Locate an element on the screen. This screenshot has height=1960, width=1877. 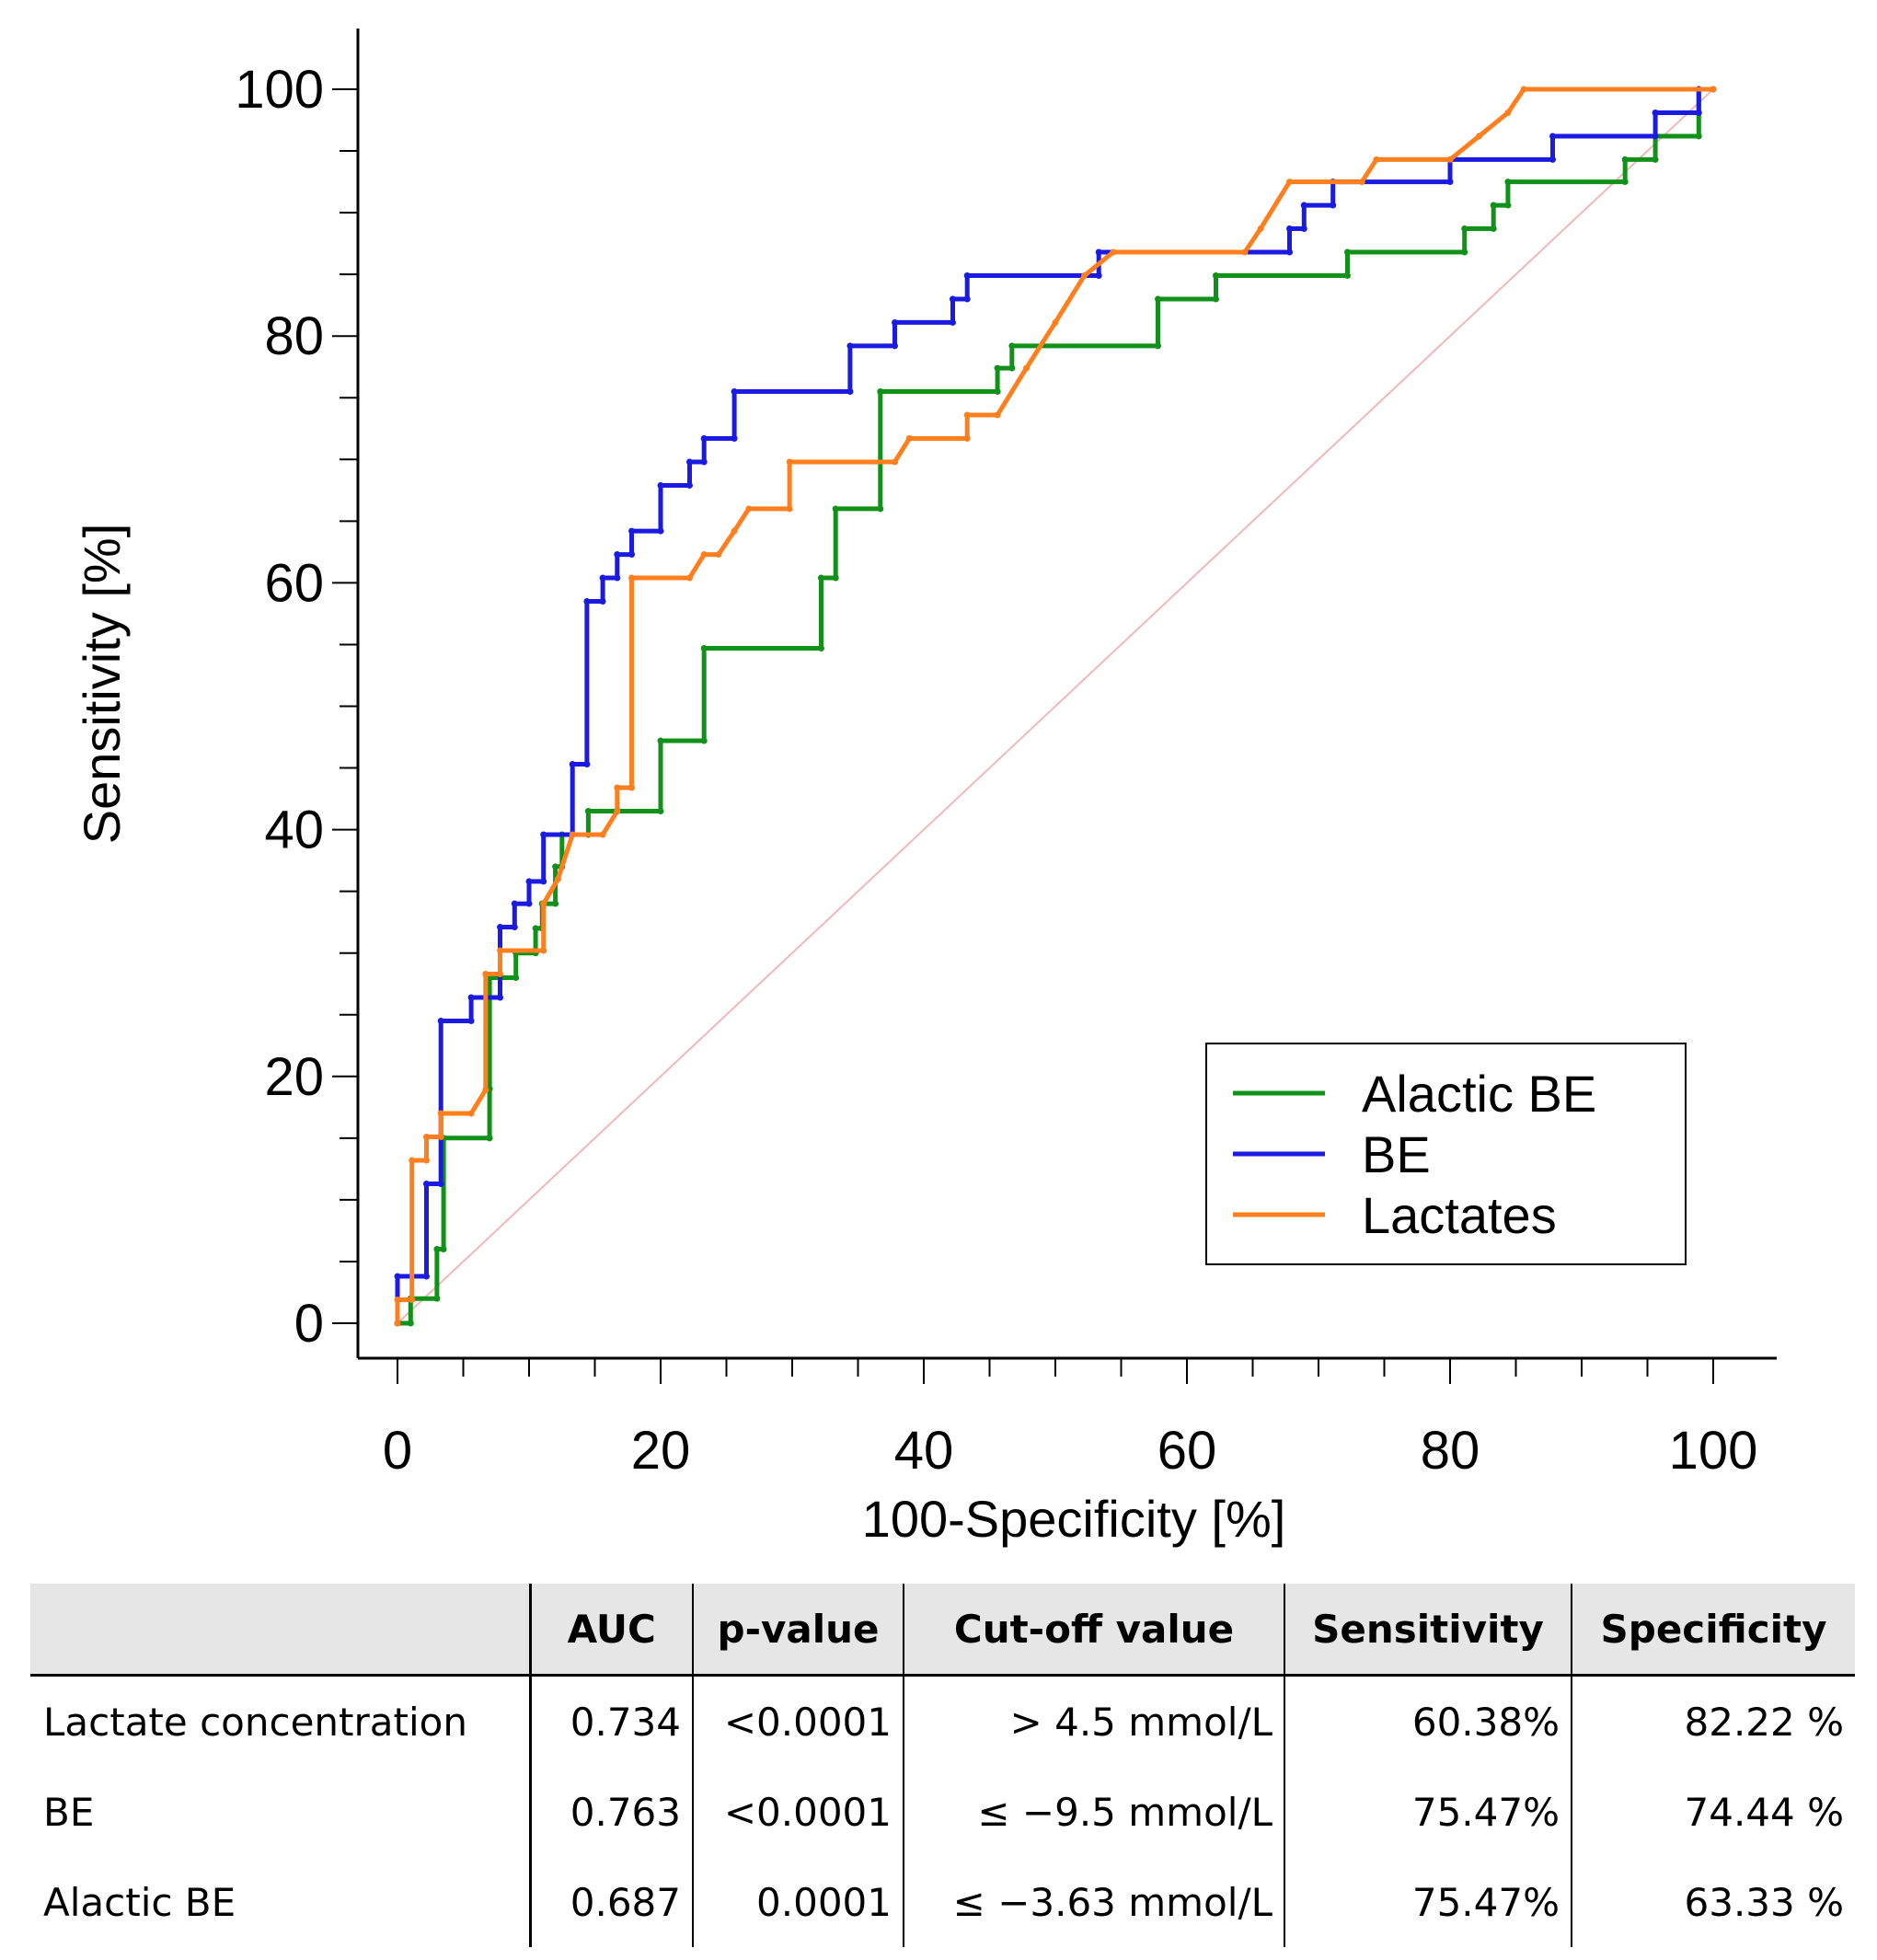
x-tick-label: 20 is located at coordinates (661, 1451).